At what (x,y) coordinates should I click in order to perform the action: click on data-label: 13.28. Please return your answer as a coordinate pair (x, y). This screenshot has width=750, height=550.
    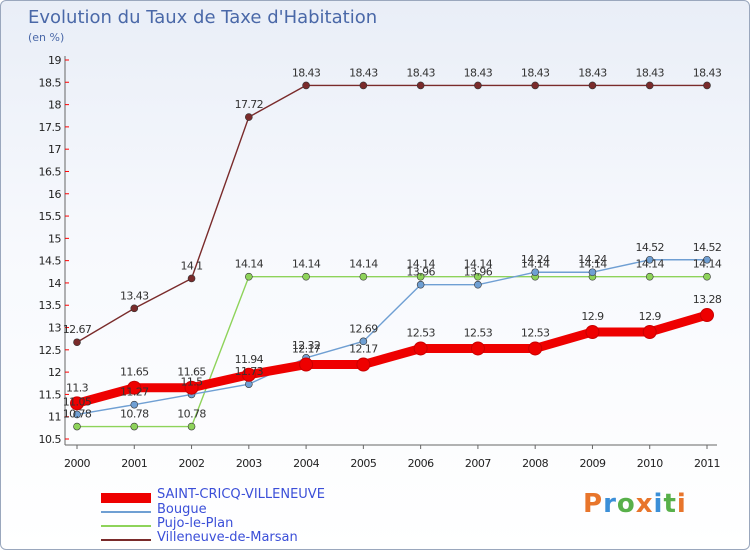
    Looking at the image, I should click on (707, 299).